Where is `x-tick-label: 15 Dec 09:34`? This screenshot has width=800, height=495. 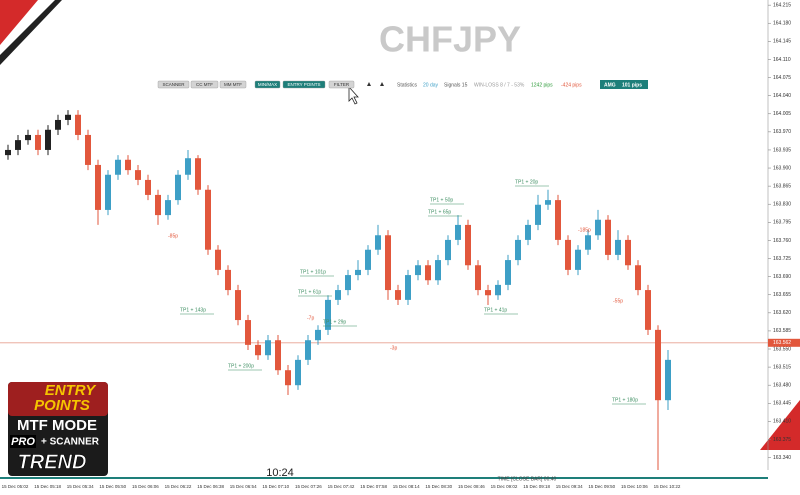 x-tick-label: 15 Dec 09:34 is located at coordinates (569, 486).